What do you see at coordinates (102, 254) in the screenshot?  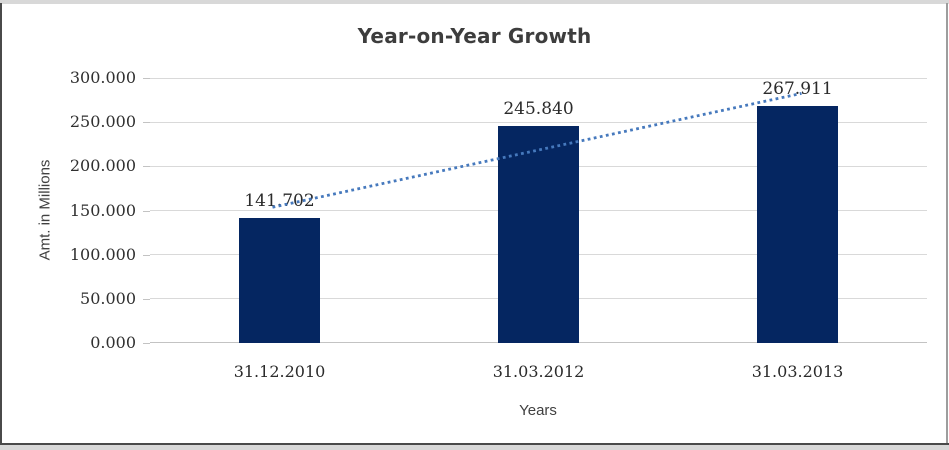 I see `y-tick-label: 100.000` at bounding box center [102, 254].